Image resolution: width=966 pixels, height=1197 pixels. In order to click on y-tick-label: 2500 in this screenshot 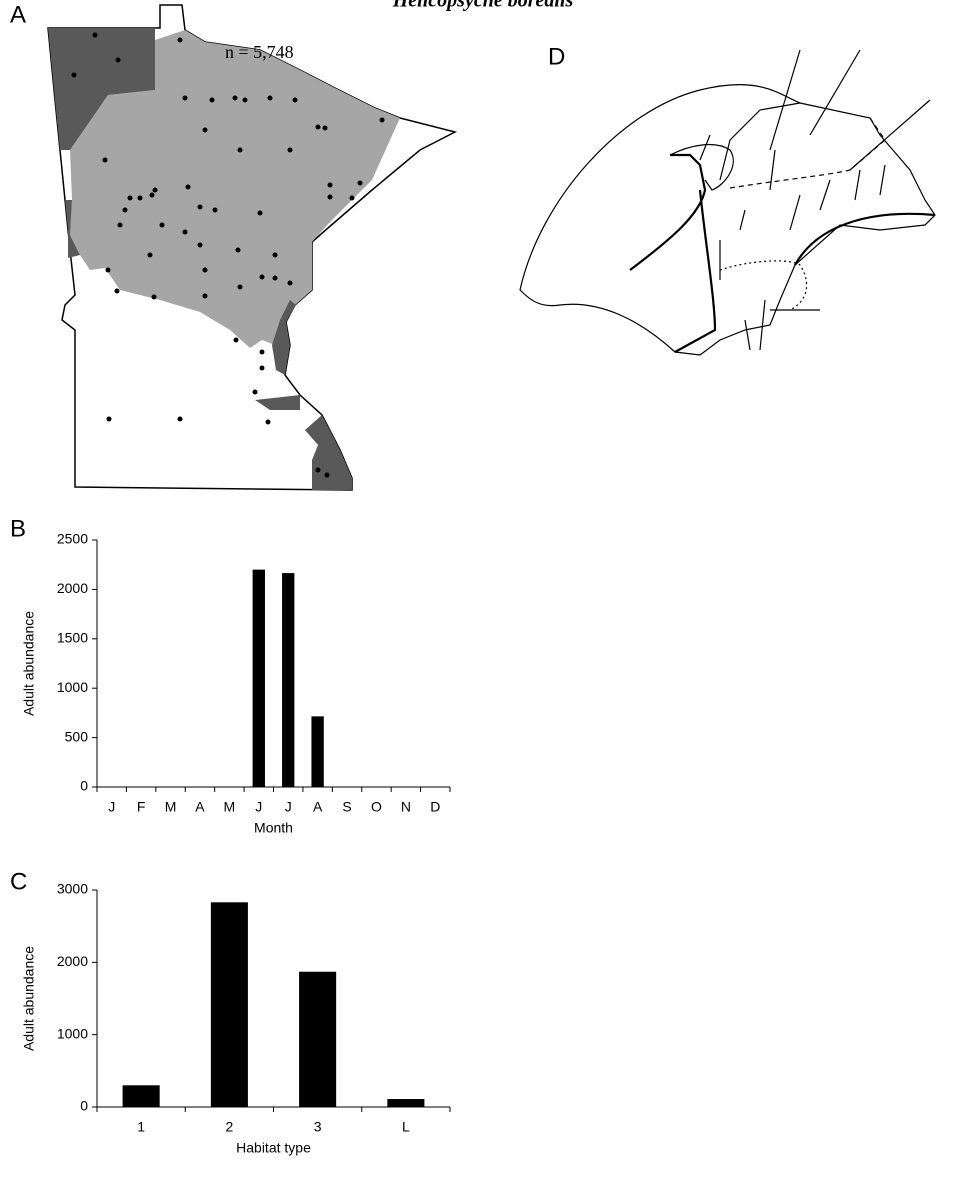, I will do `click(72, 539)`.